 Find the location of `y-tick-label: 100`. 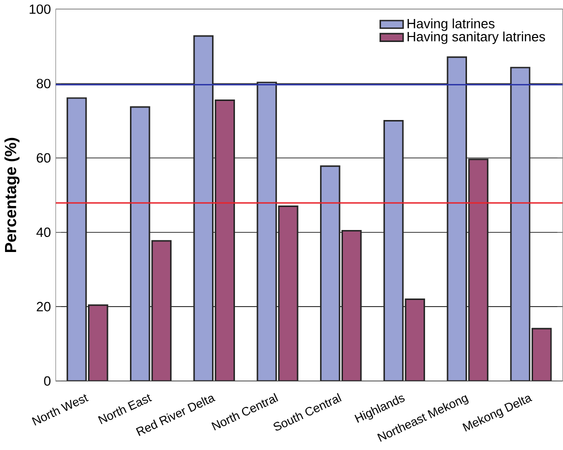

y-tick-label: 100 is located at coordinates (40, 9).